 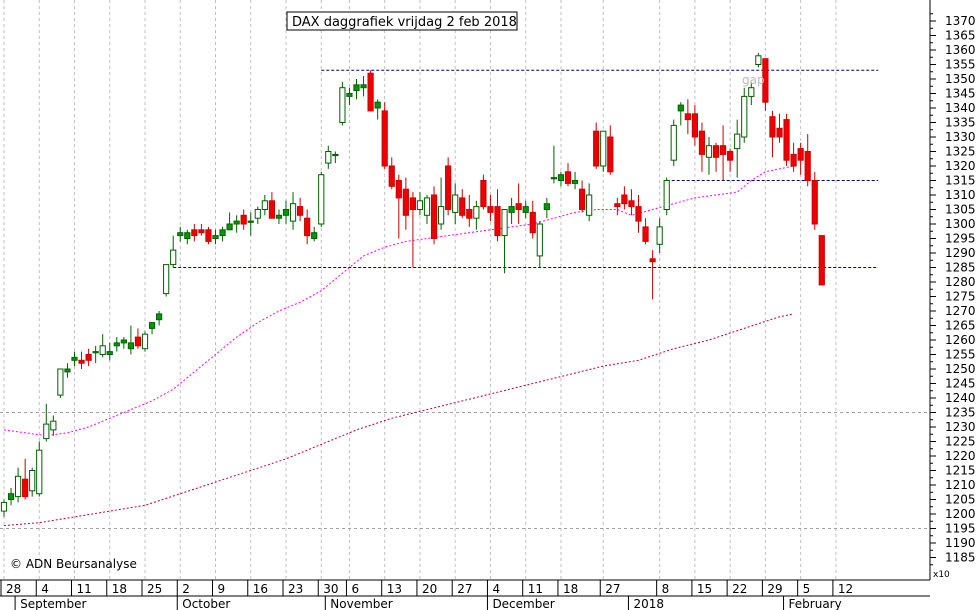 What do you see at coordinates (960, 166) in the screenshot?
I see `y-tick-label: 1320` at bounding box center [960, 166].